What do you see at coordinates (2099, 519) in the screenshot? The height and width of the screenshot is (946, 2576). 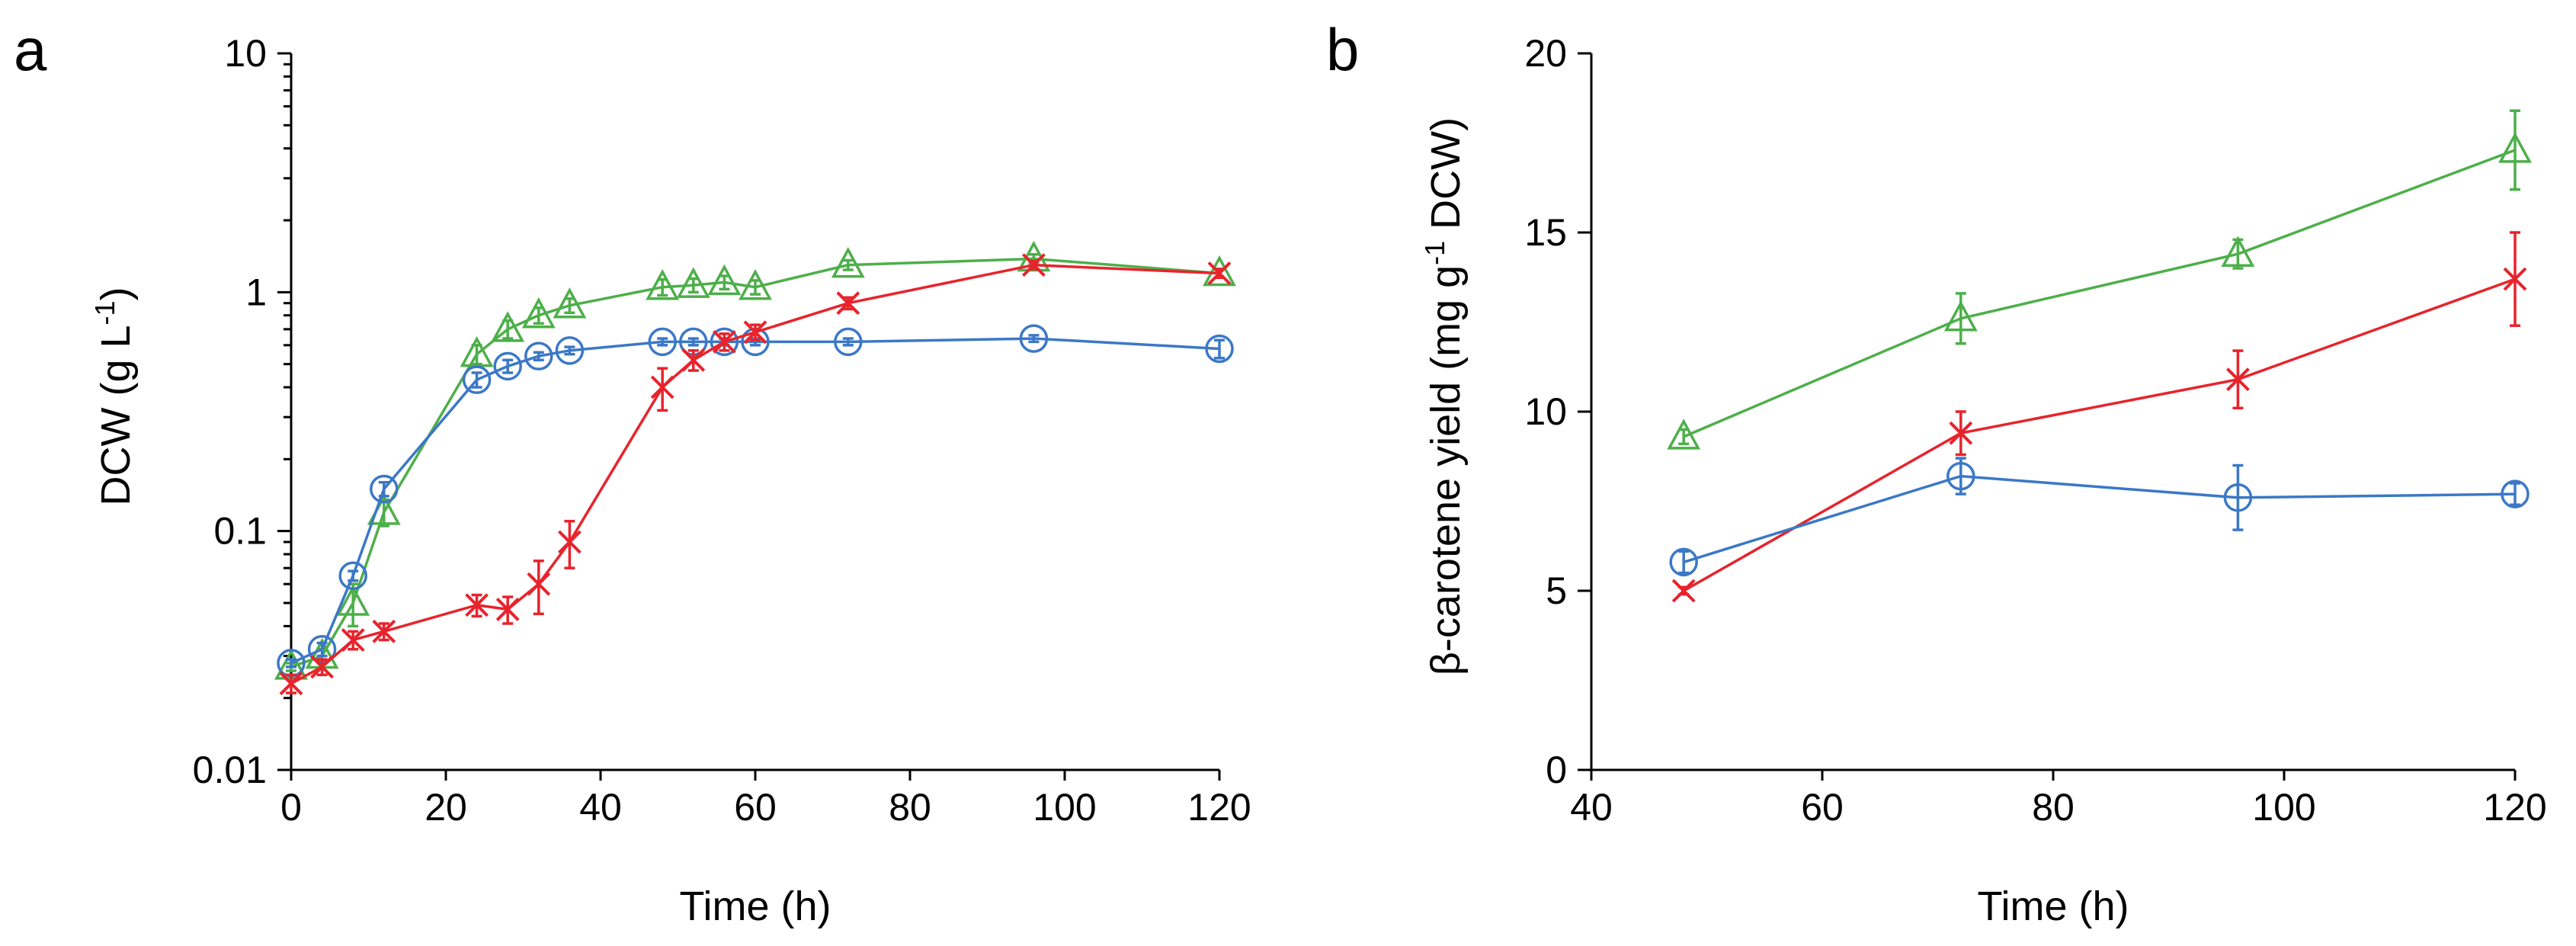 I see `panel-b-blue-circle-line` at bounding box center [2099, 519].